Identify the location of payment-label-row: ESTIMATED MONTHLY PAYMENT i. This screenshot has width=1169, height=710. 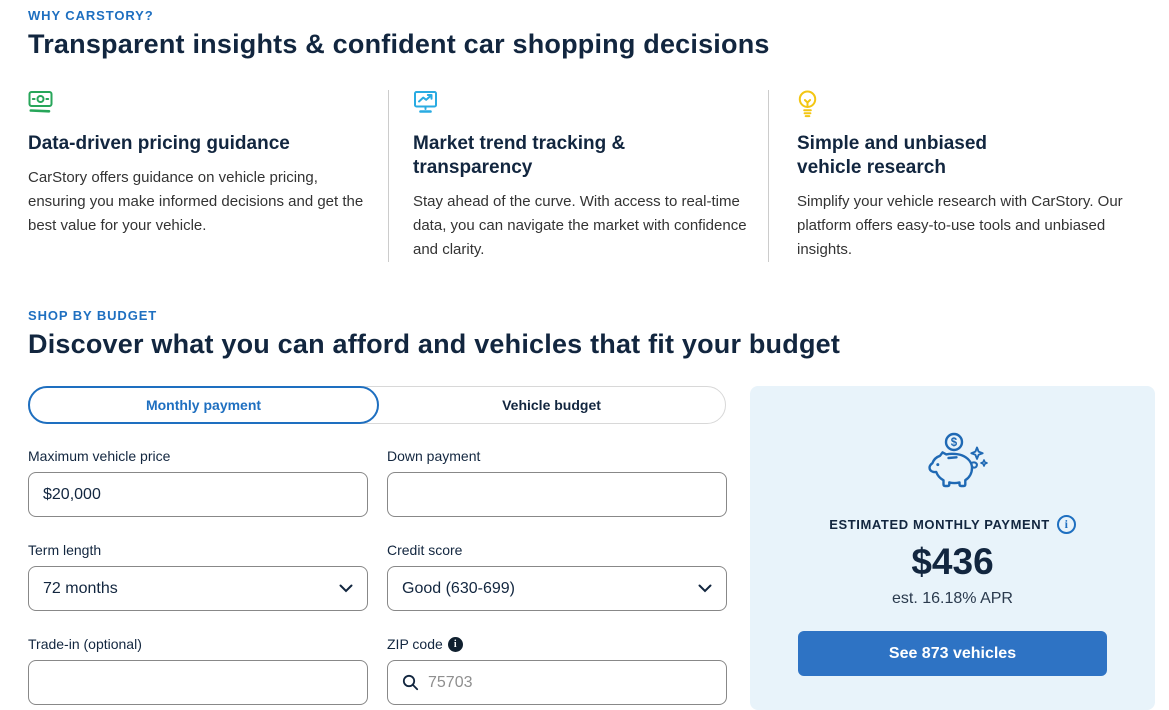
(952, 524).